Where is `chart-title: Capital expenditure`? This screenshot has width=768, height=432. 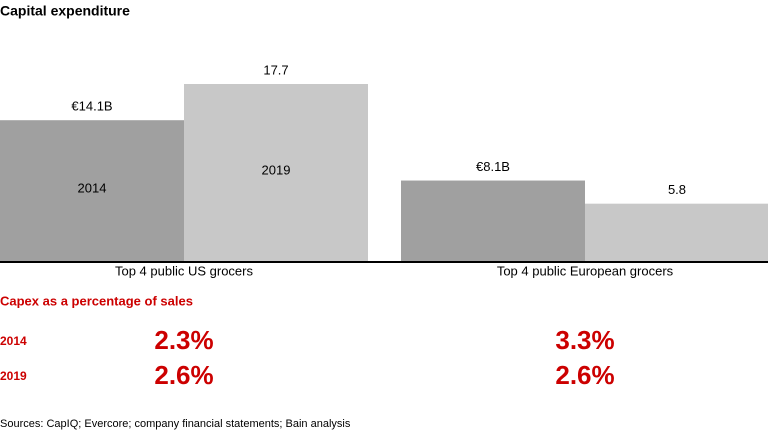 chart-title: Capital expenditure is located at coordinates (65, 11).